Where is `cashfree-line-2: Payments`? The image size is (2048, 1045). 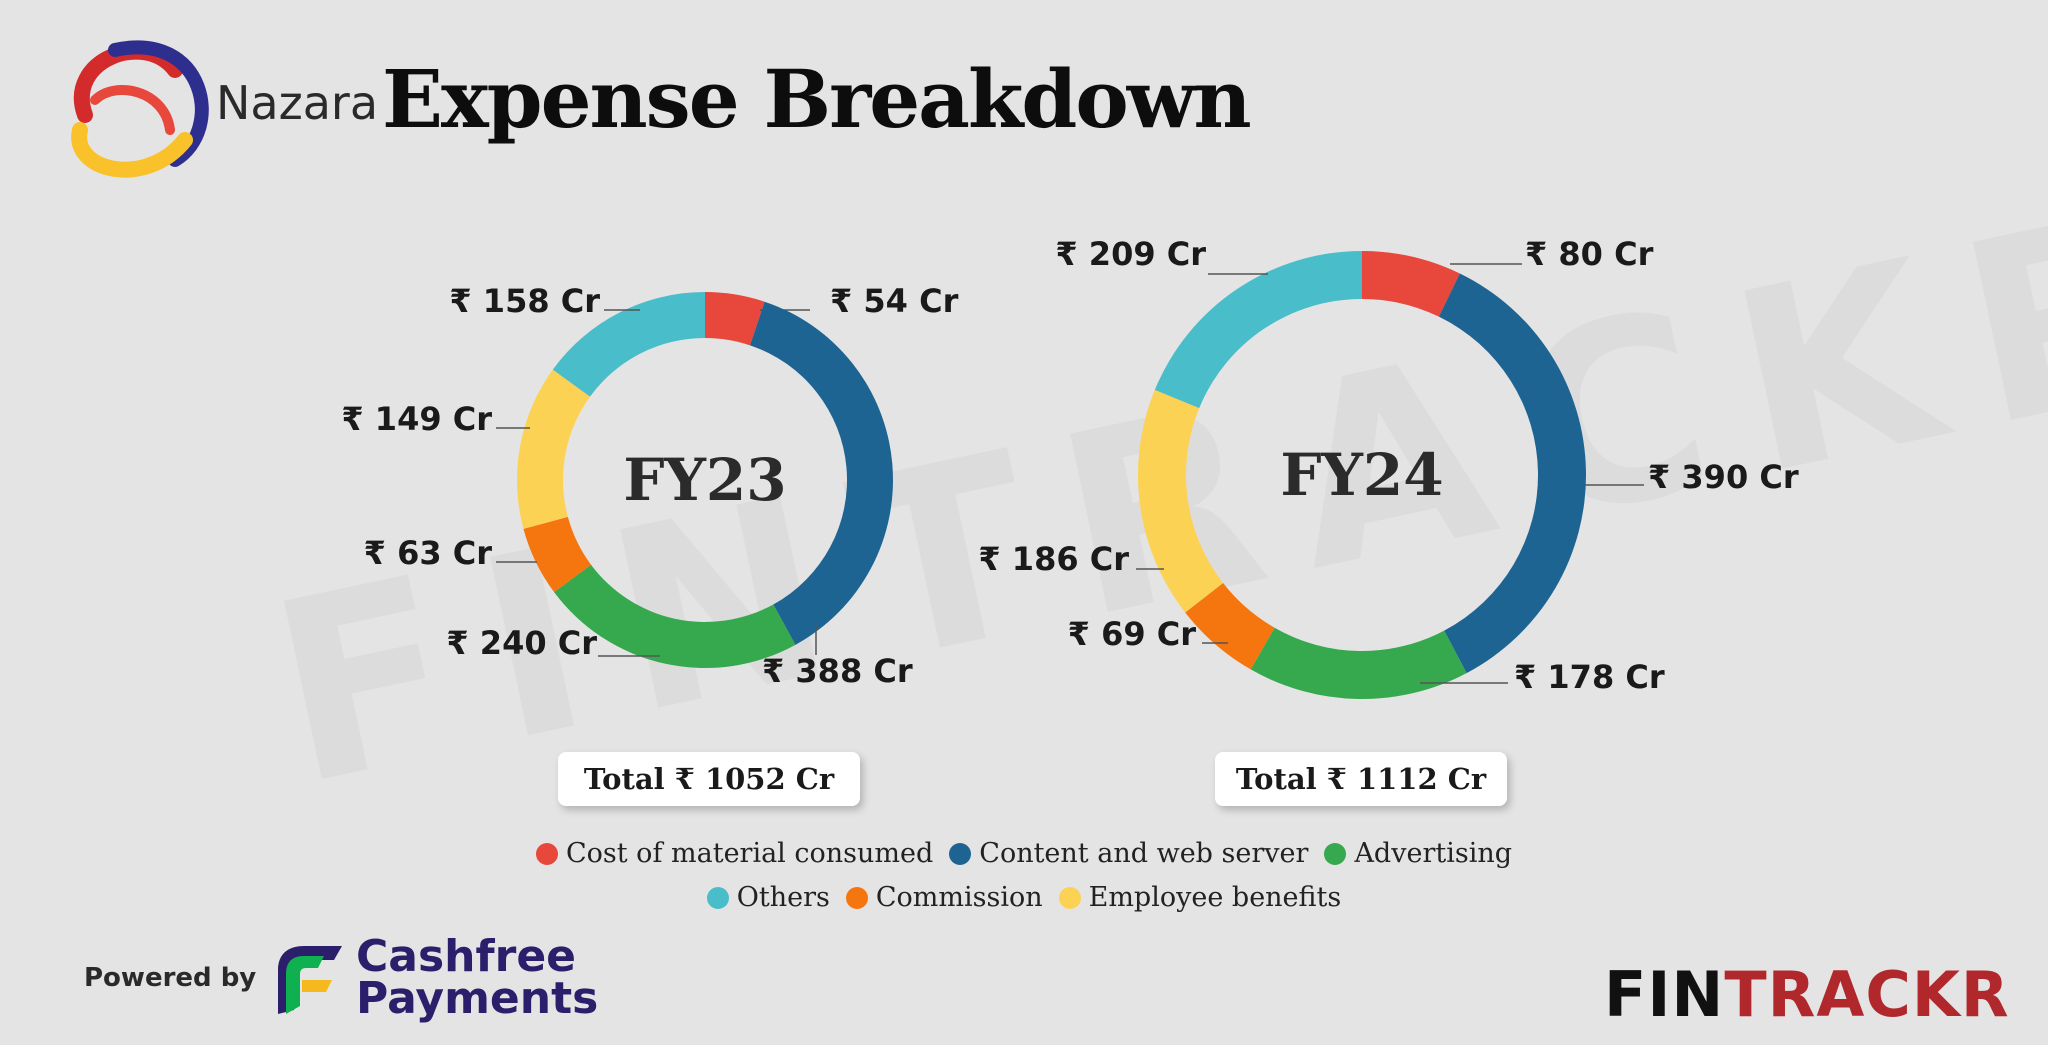
cashfree-line-2: Payments is located at coordinates (477, 998).